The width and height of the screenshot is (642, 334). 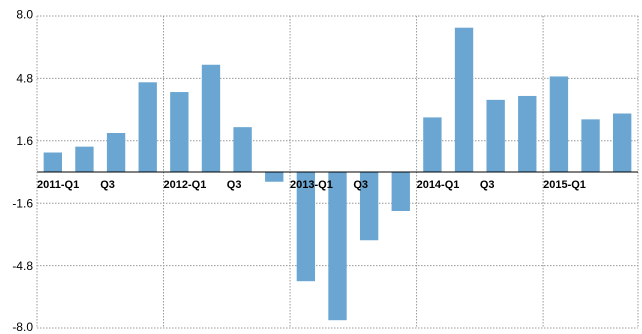 What do you see at coordinates (22, 266) in the screenshot?
I see `y-tick-label: -4.8` at bounding box center [22, 266].